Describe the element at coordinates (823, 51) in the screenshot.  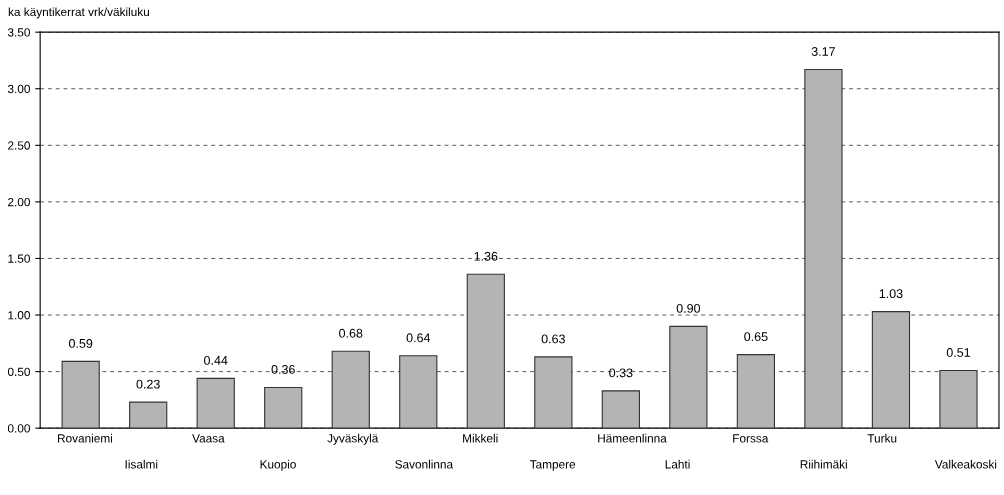
I see `data-label: 3.17` at that location.